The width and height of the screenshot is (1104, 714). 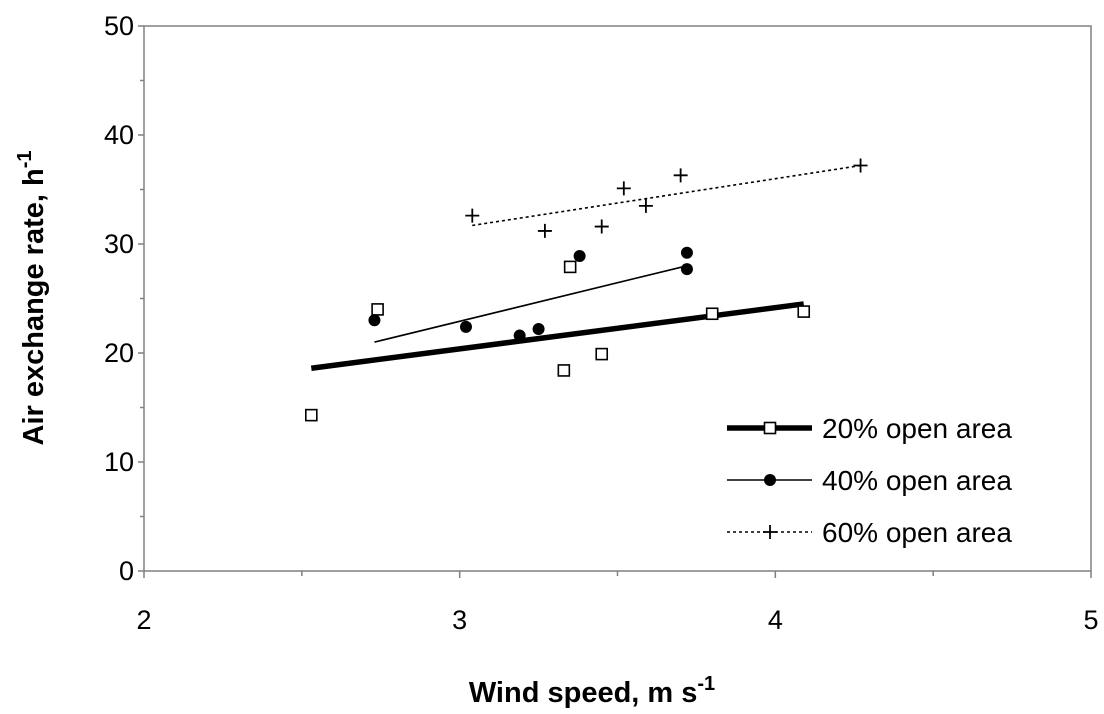 What do you see at coordinates (119, 26) in the screenshot?
I see `y-tick-label: 50` at bounding box center [119, 26].